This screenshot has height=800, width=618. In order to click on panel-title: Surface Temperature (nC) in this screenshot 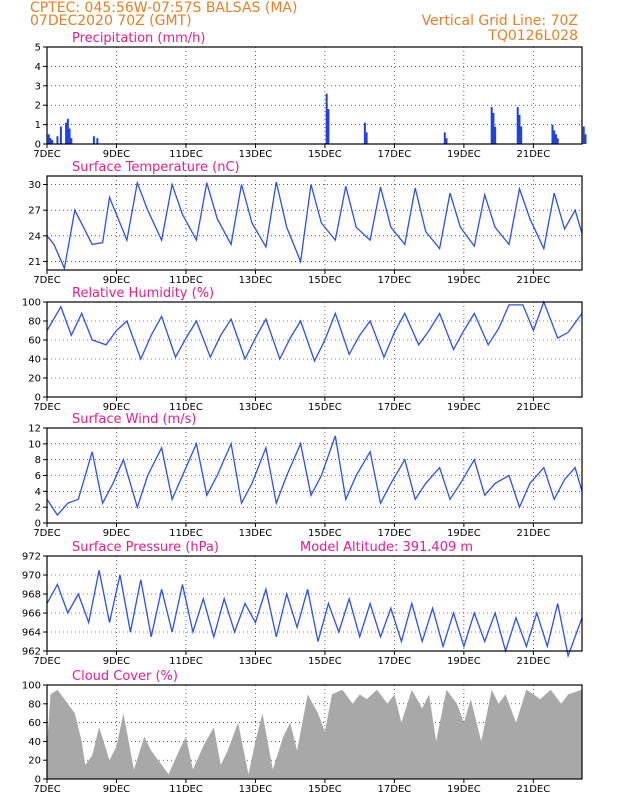, I will do `click(156, 167)`.